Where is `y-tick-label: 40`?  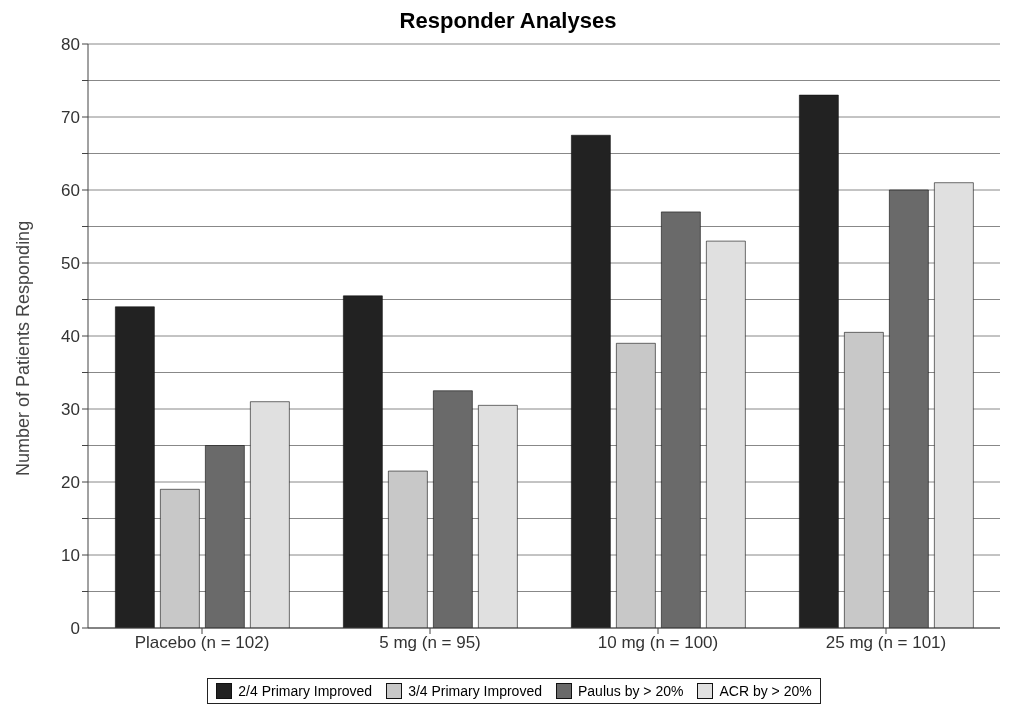
y-tick-label: 40 is located at coordinates (70, 337).